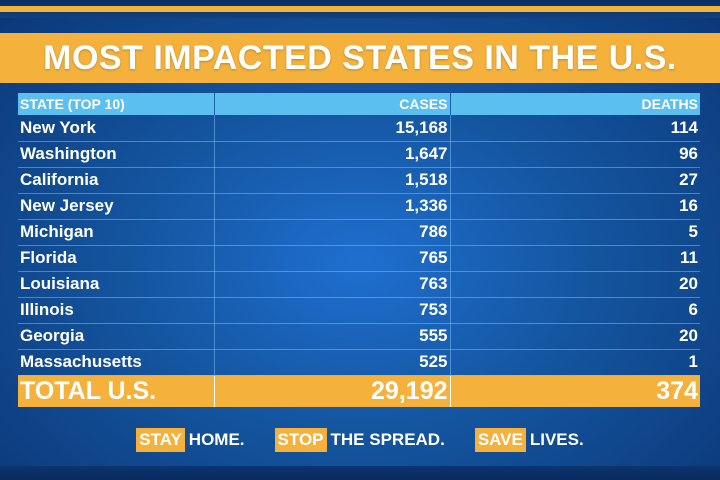  I want to click on slogan-stay-home: STAY HOME., so click(190, 440).